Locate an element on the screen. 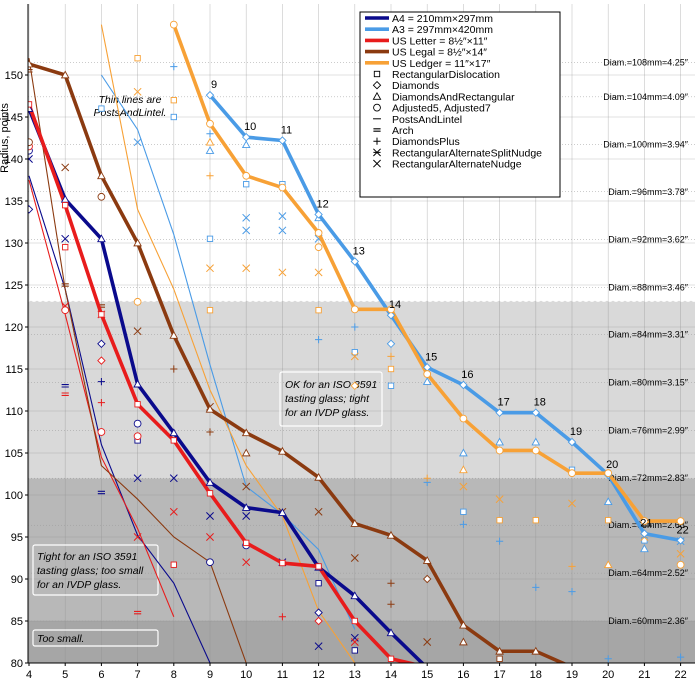 The height and width of the screenshot is (689, 695). point-label-10: 10 is located at coordinates (250, 127).